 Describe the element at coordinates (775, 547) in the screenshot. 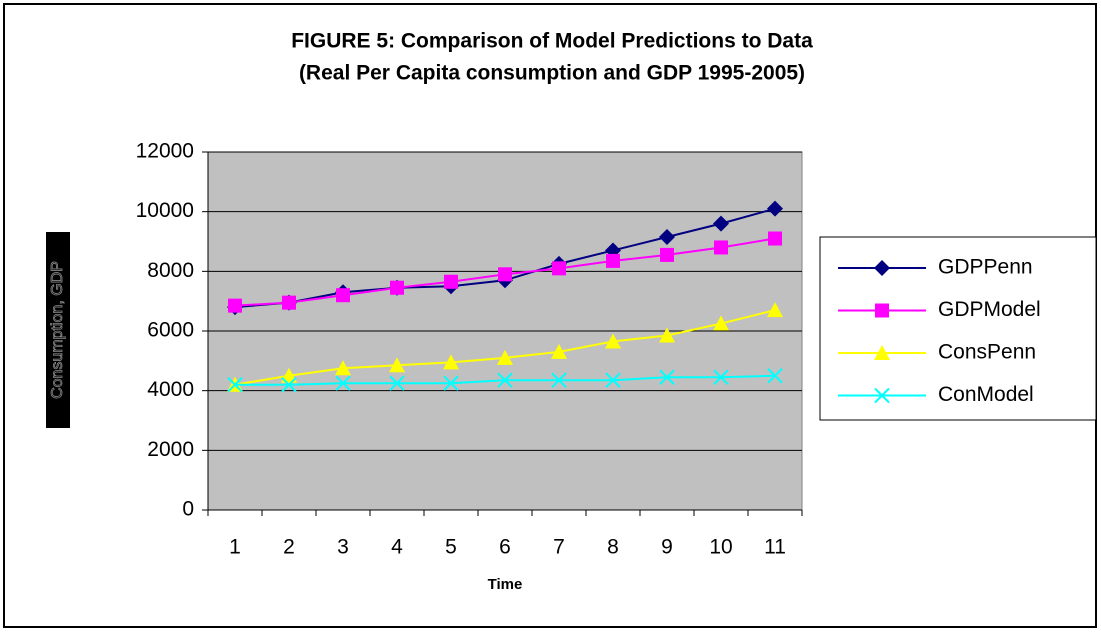

I see `x-tick-label: 11` at that location.